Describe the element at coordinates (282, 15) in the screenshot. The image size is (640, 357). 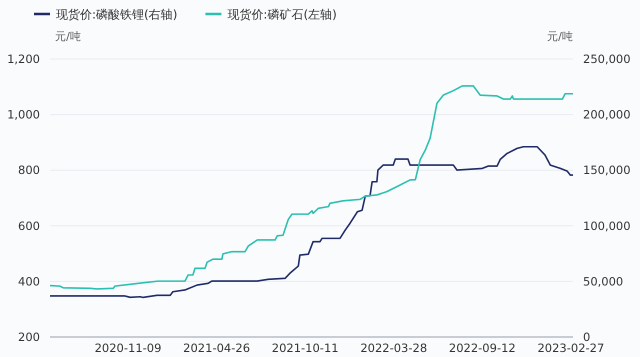
I see `legend-label: 现货价:磷矿石(左轴)` at that location.